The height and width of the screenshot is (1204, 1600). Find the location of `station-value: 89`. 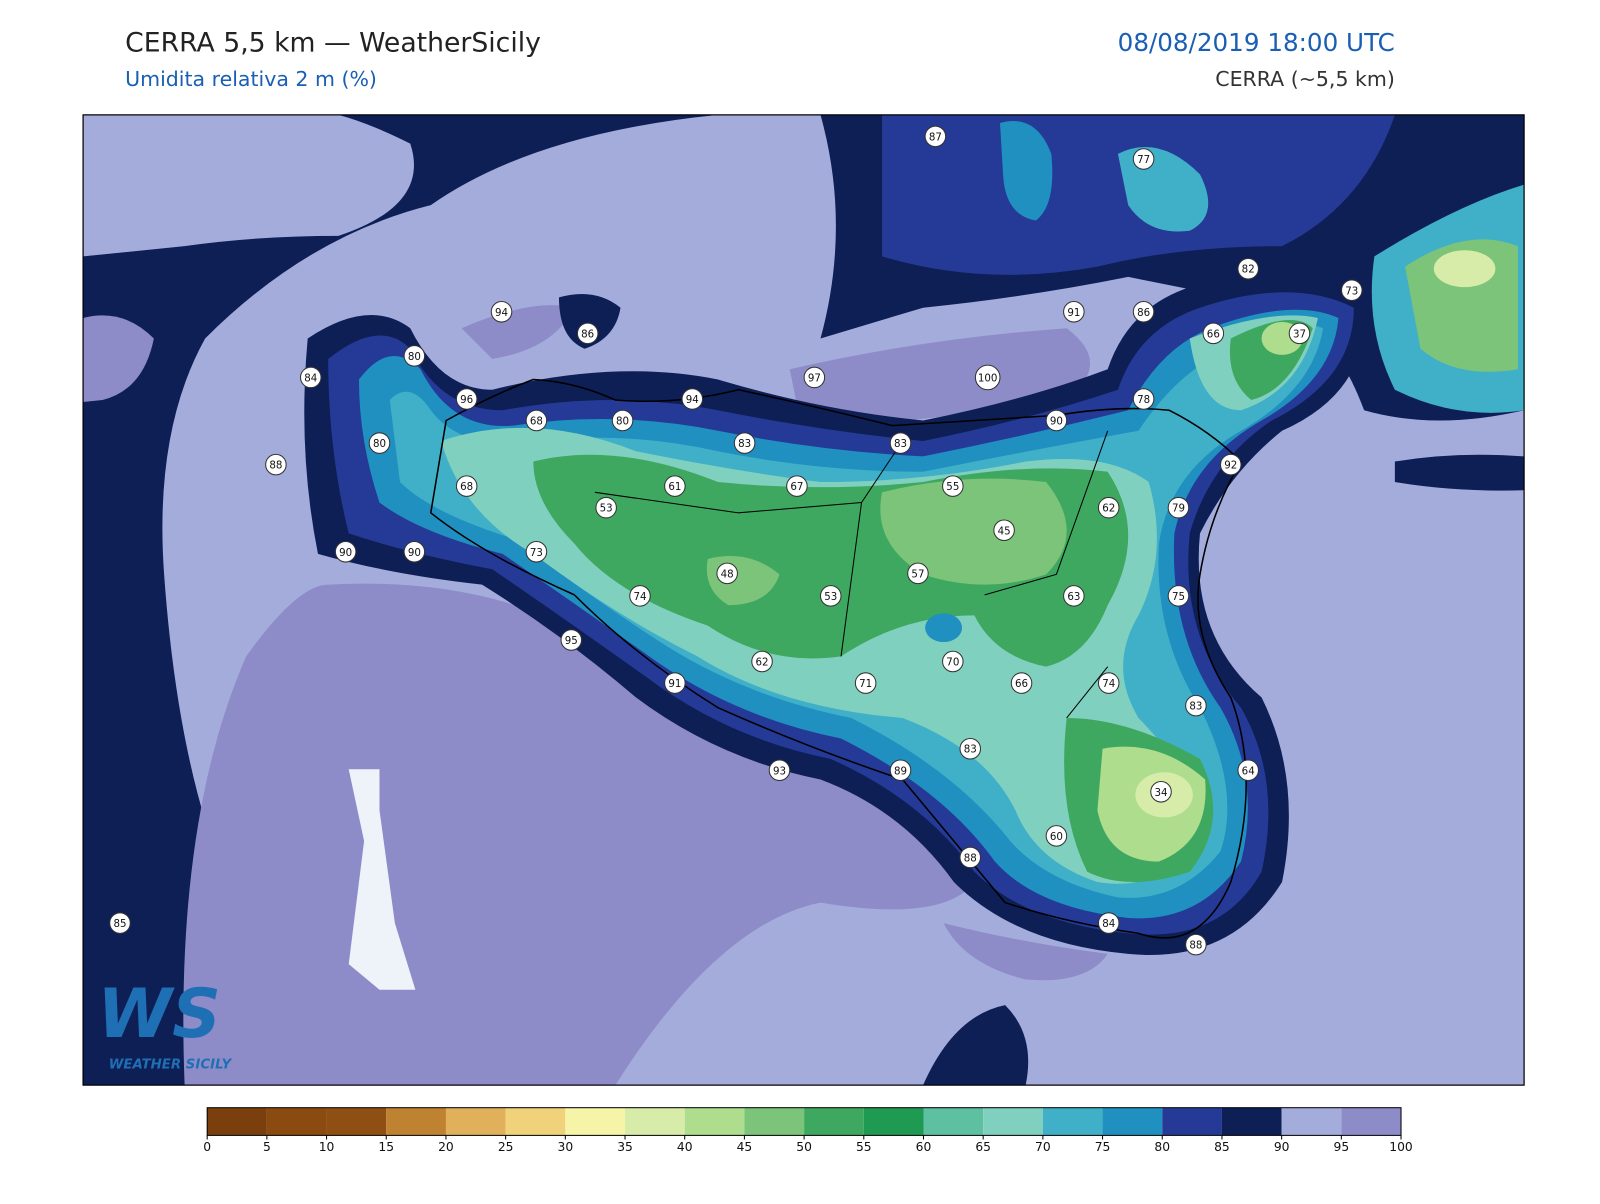

station-value: 89 is located at coordinates (900, 771).